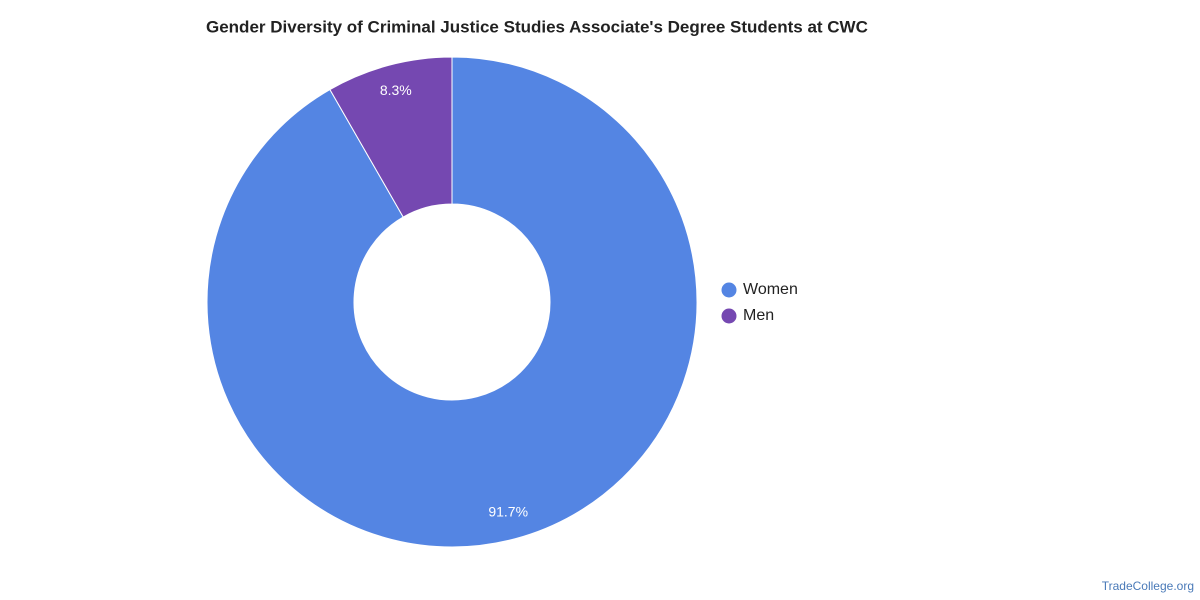  I want to click on donut-slice, so click(391, 137).